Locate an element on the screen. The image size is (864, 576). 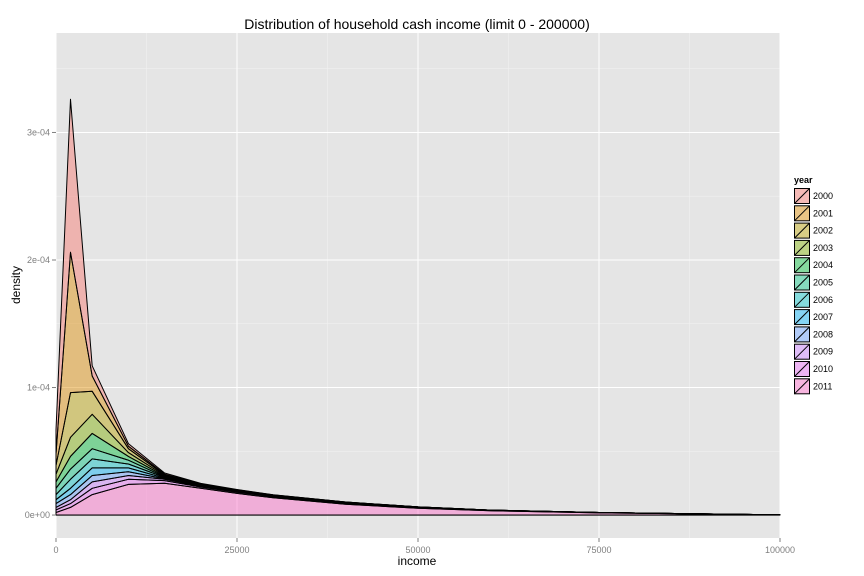
legend-label: 2008 is located at coordinates (823, 334).